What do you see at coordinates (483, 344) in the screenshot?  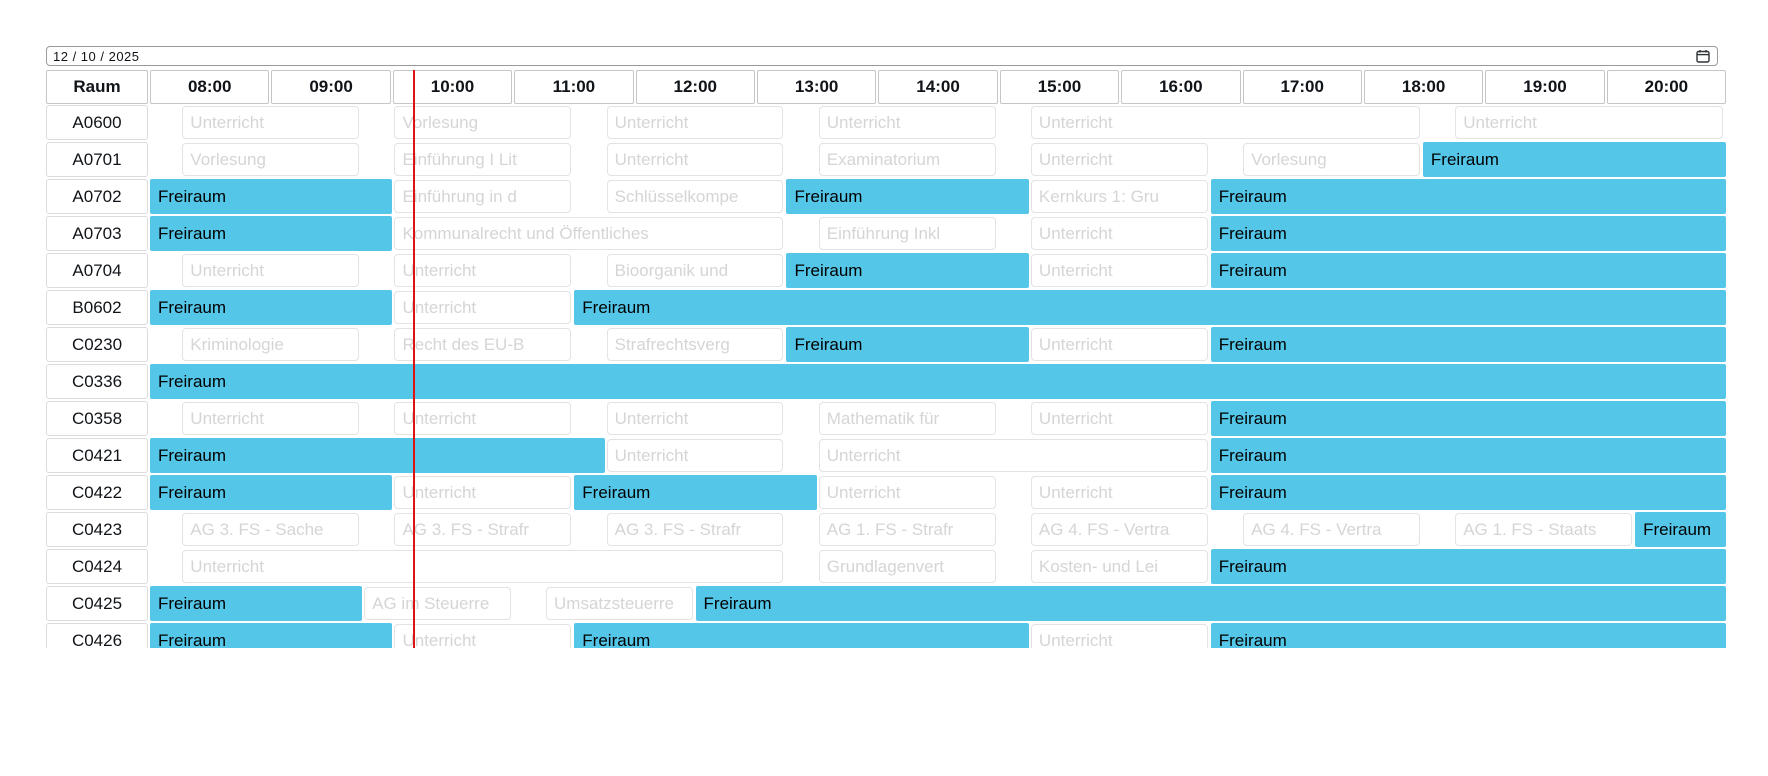 I see `event-busy: Recht des EU-B` at bounding box center [483, 344].